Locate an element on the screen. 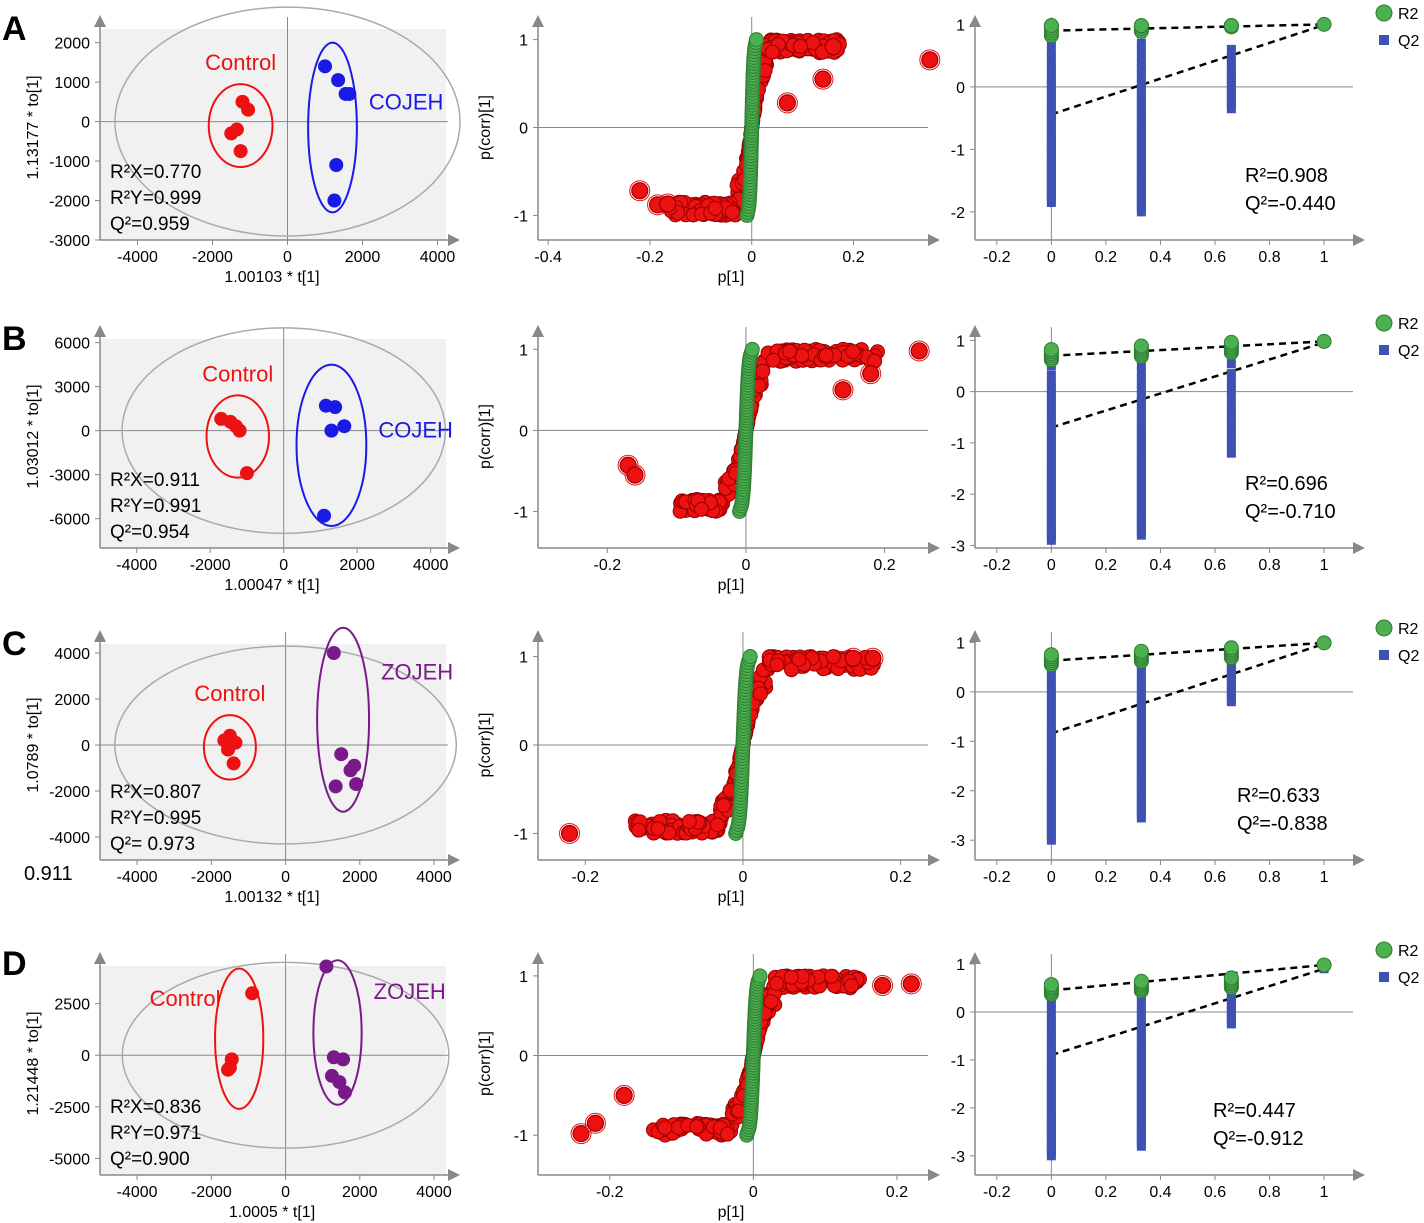 This screenshot has height=1223, width=1424. model-stat: R²Y=0.971 is located at coordinates (155, 1133).